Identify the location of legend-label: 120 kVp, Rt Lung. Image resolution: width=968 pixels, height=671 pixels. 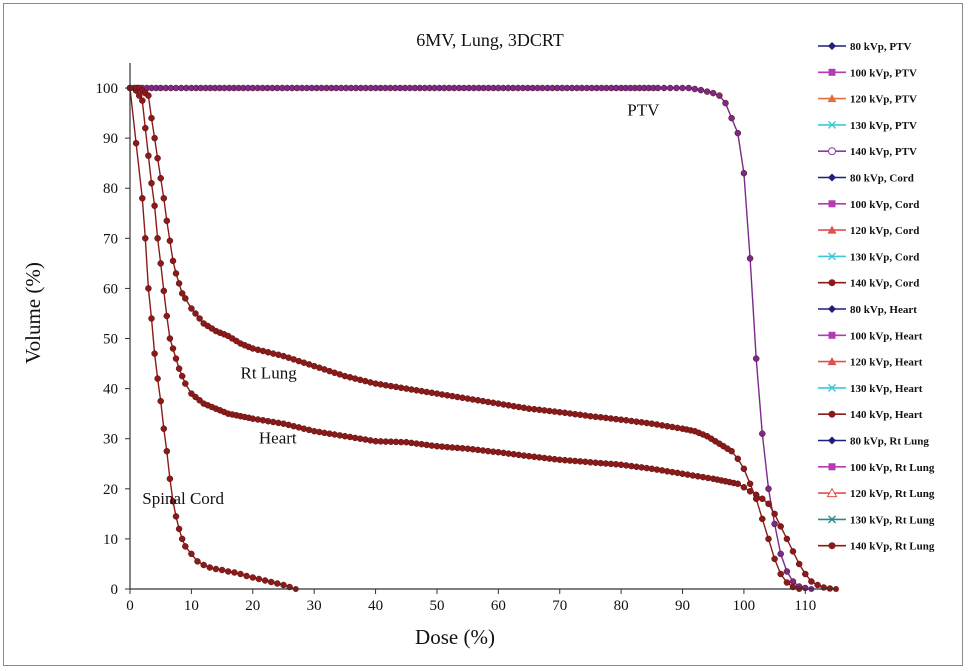
(892, 494).